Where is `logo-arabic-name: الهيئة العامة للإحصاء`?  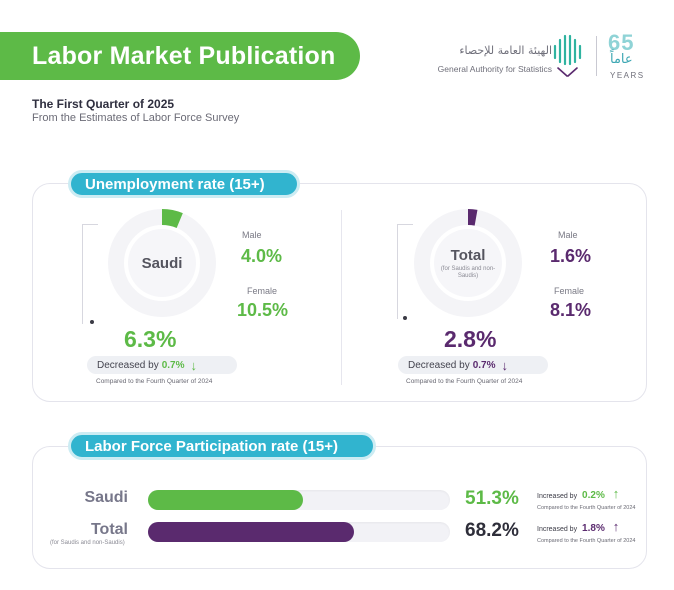 logo-arabic-name: الهيئة العامة للإحصاء is located at coordinates (505, 50).